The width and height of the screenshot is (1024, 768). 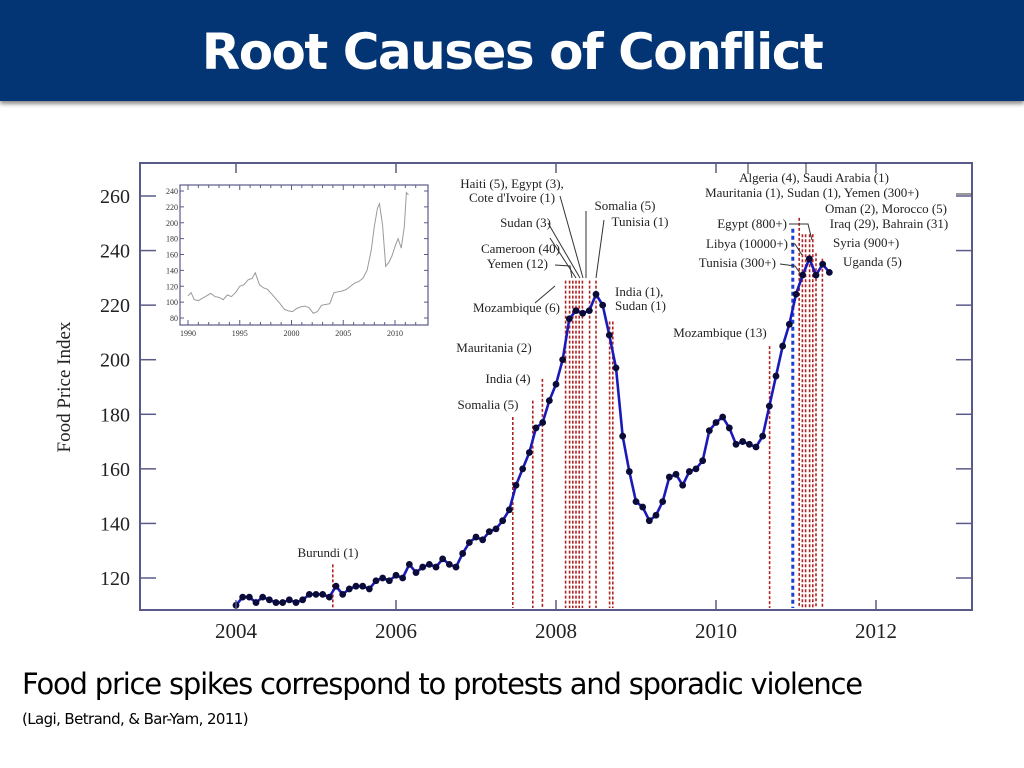 I want to click on y-tick-label: 200, so click(x=115, y=361).